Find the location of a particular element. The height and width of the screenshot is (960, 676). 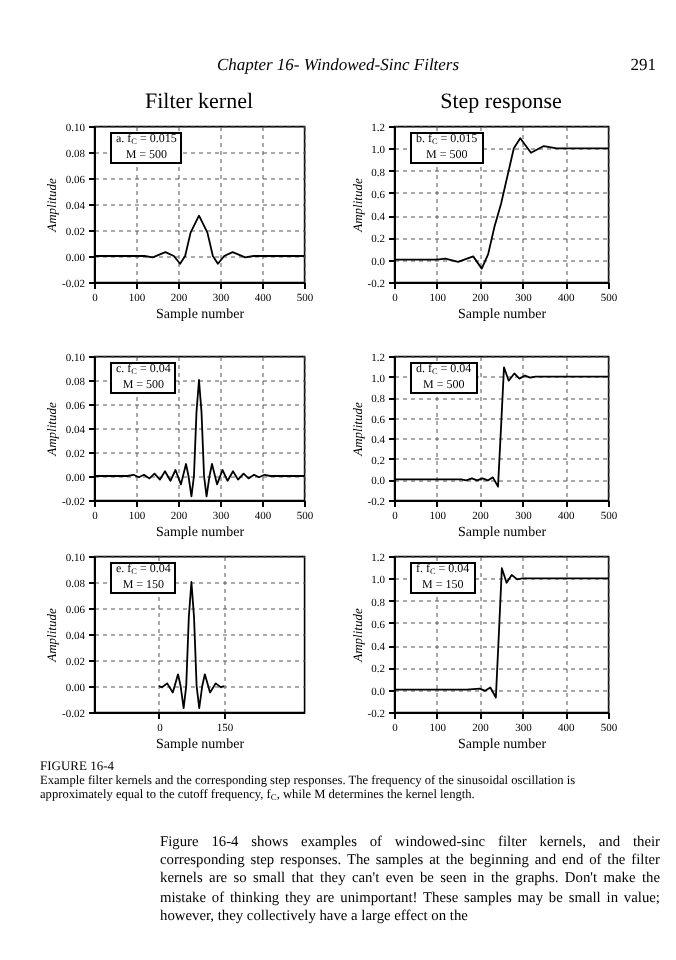

chart-title: Step response is located at coordinates (501, 102).